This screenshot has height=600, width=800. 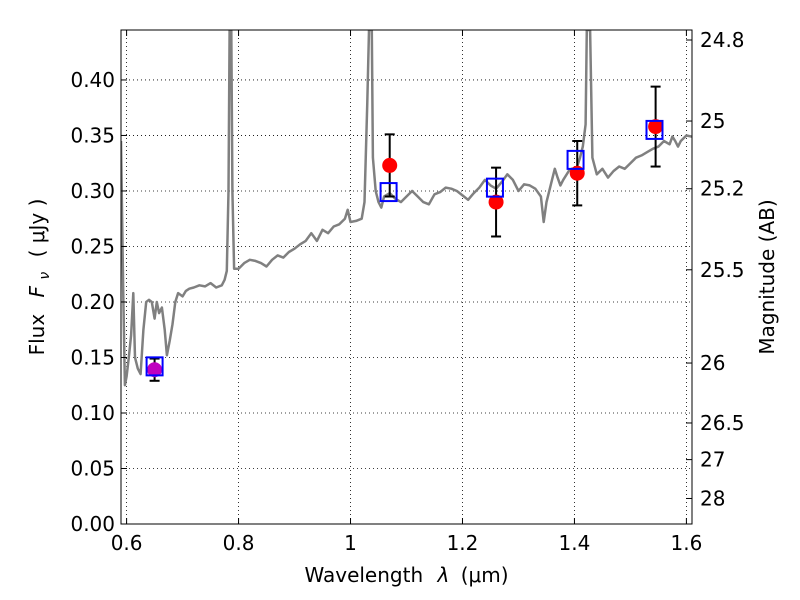 I want to click on x-axis-label-symbol: λ, so click(x=443, y=575).